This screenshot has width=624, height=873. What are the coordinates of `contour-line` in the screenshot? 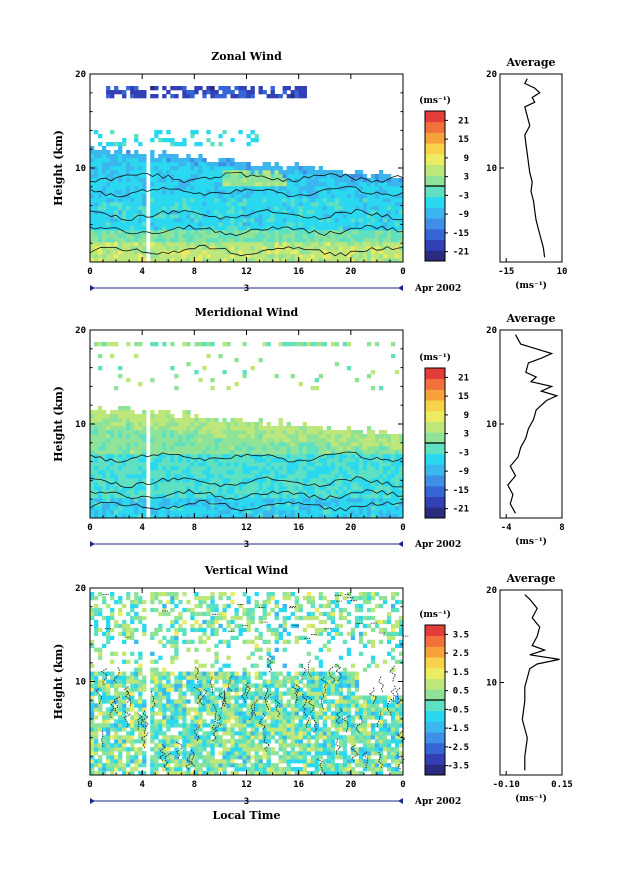 It's located at (246, 457).